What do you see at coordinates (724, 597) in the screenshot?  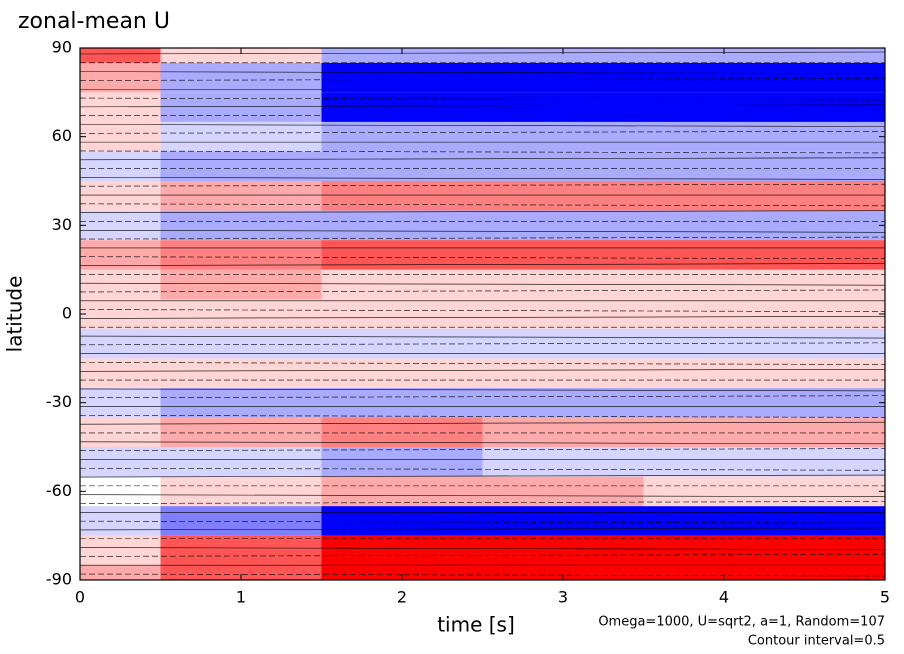 I see `x-tick-label: 4` at bounding box center [724, 597].